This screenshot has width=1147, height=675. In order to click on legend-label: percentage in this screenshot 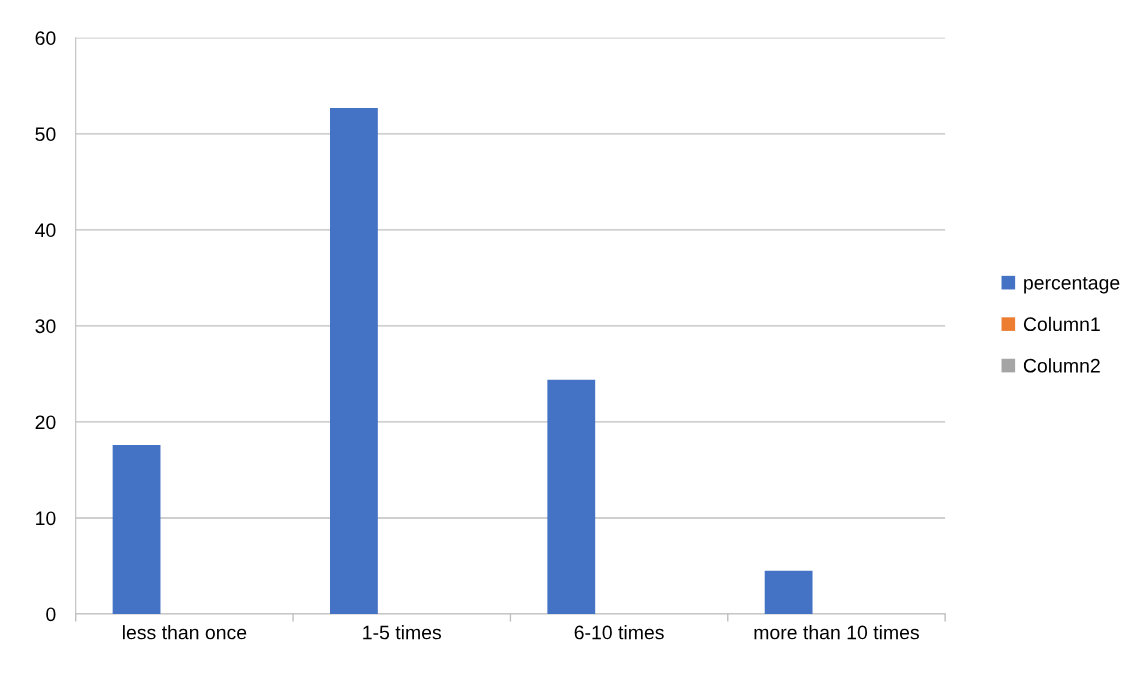, I will do `click(1072, 285)`.